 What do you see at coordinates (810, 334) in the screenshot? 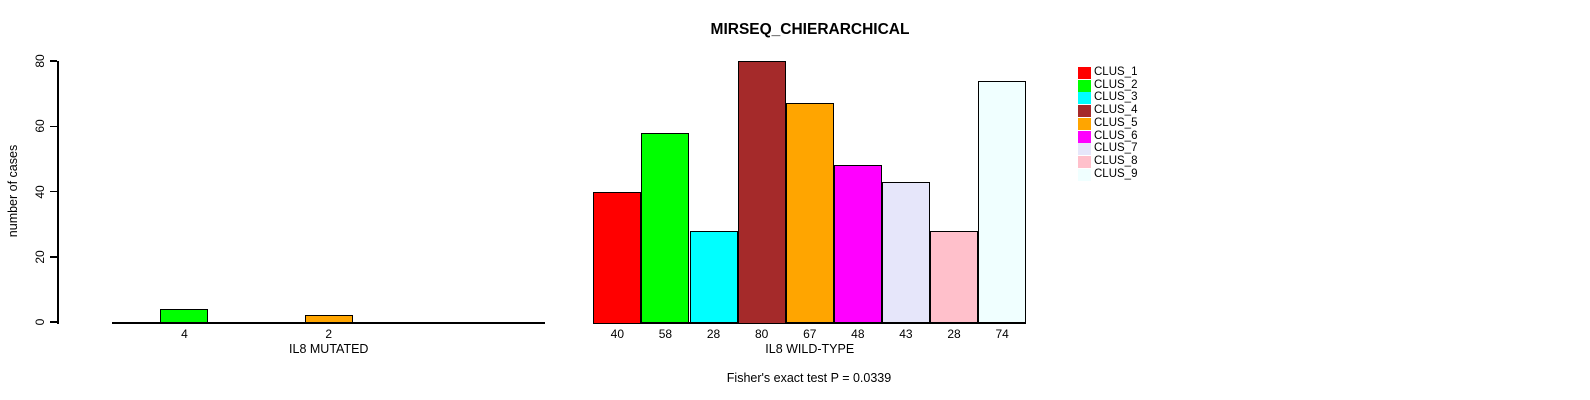
I see `bar-value-label: 67` at bounding box center [810, 334].